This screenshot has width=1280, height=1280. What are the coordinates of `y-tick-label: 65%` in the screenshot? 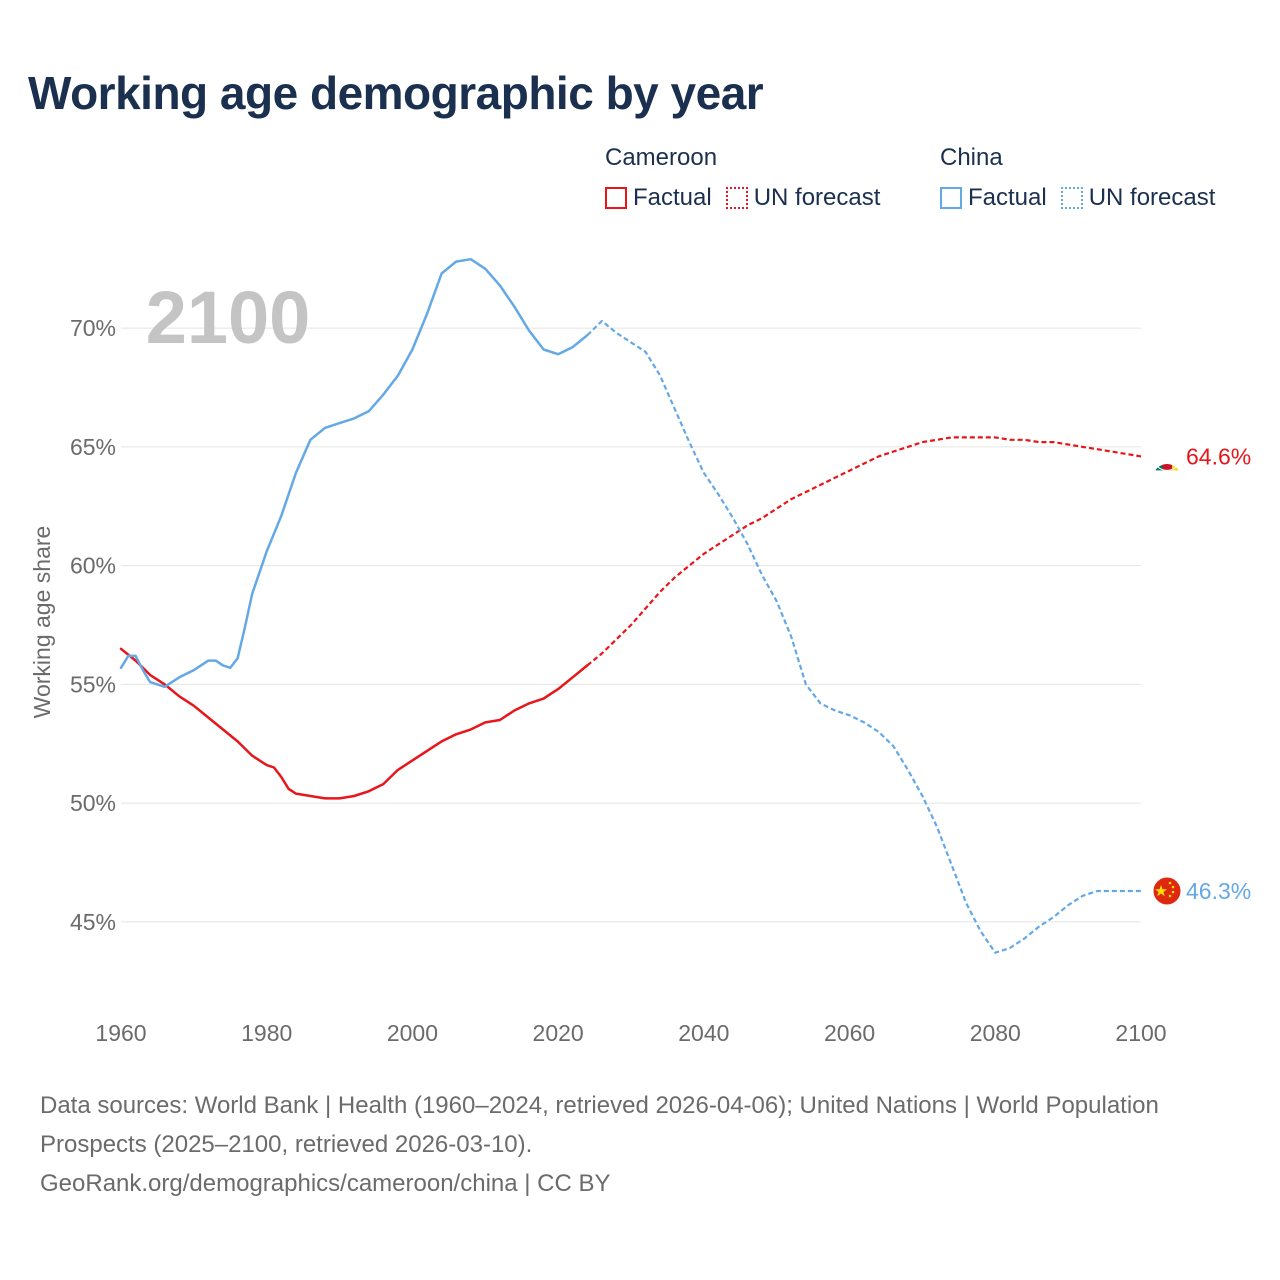 It's located at (93, 447).